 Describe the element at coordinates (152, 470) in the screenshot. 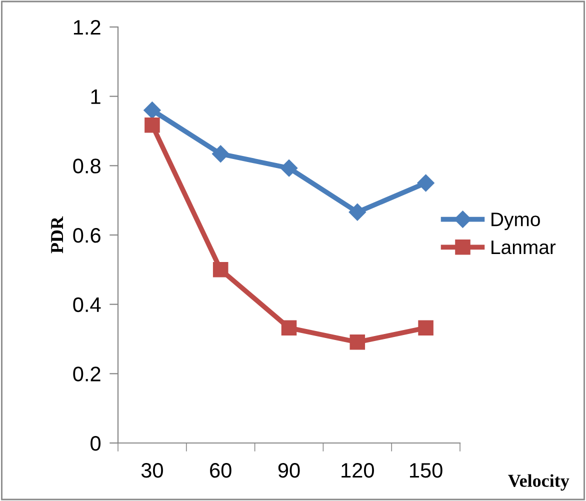

I see `x-tick-label: 30` at that location.